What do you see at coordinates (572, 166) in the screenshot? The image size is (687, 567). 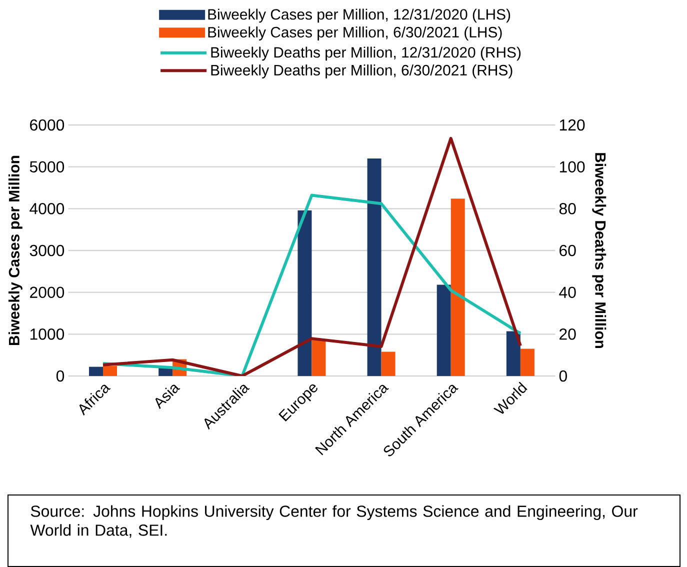 I see `y2-tick-label: 100` at bounding box center [572, 166].